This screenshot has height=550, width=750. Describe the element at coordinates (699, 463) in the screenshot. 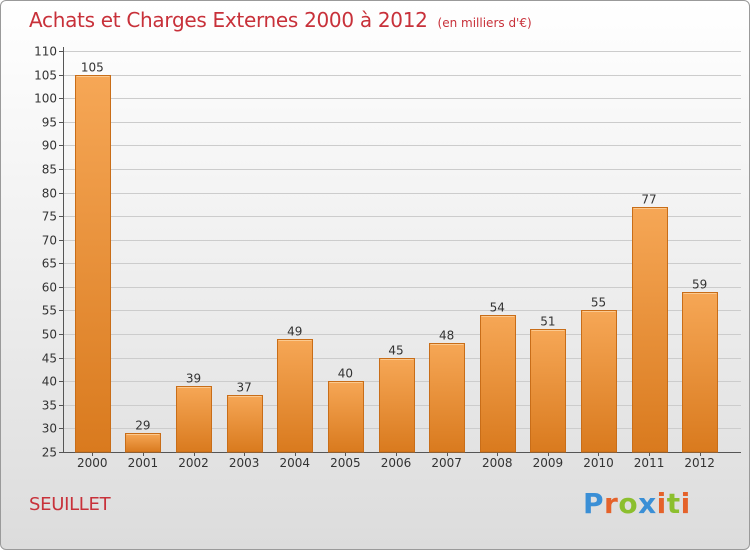

I see `x-tick-label: 2012` at that location.